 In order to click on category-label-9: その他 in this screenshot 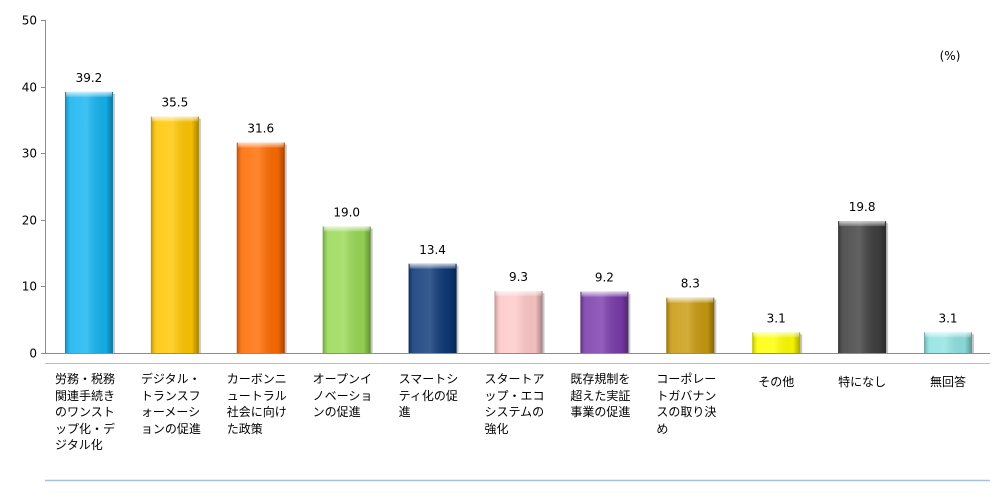, I will do `click(776, 382)`.